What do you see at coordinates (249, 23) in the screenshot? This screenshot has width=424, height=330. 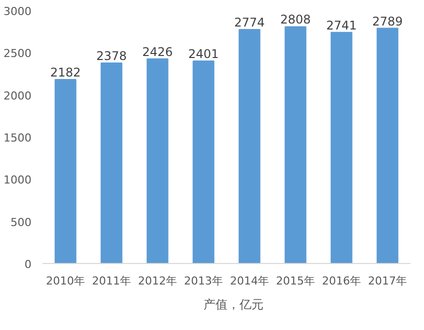 I see `data-label: 2774` at bounding box center [249, 23].